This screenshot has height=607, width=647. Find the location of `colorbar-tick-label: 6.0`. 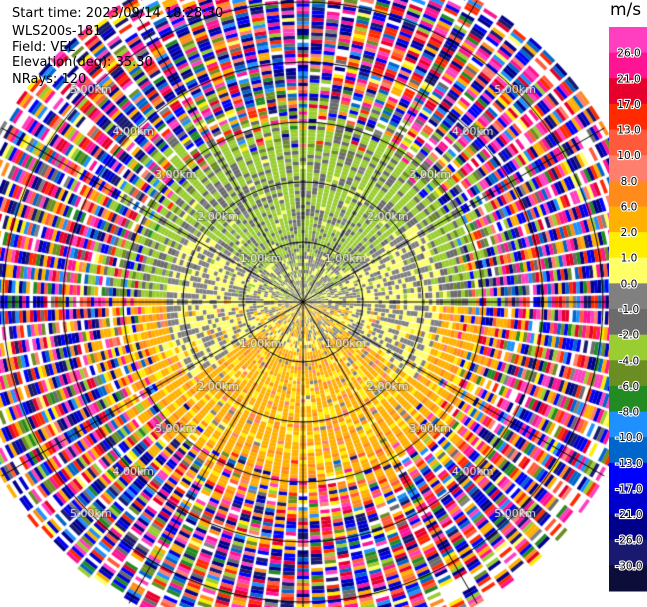

colorbar-tick-label: 6.0 is located at coordinates (629, 207).